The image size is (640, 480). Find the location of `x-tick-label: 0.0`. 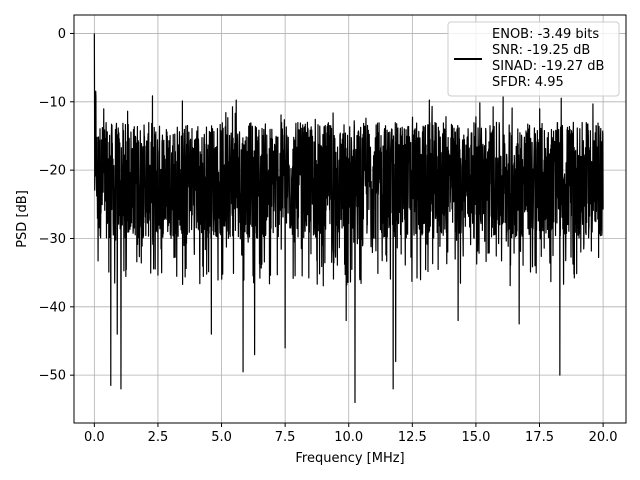

x-tick-label: 0.0 is located at coordinates (94, 437).